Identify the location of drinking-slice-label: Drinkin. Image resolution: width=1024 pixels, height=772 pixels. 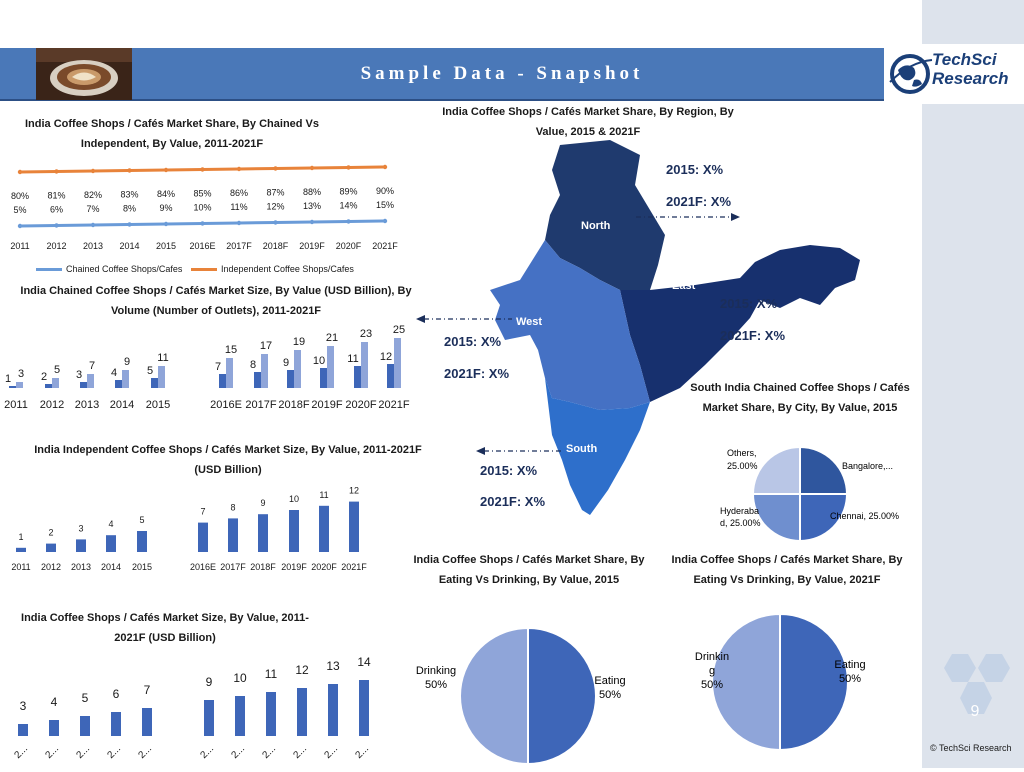
(712, 657).